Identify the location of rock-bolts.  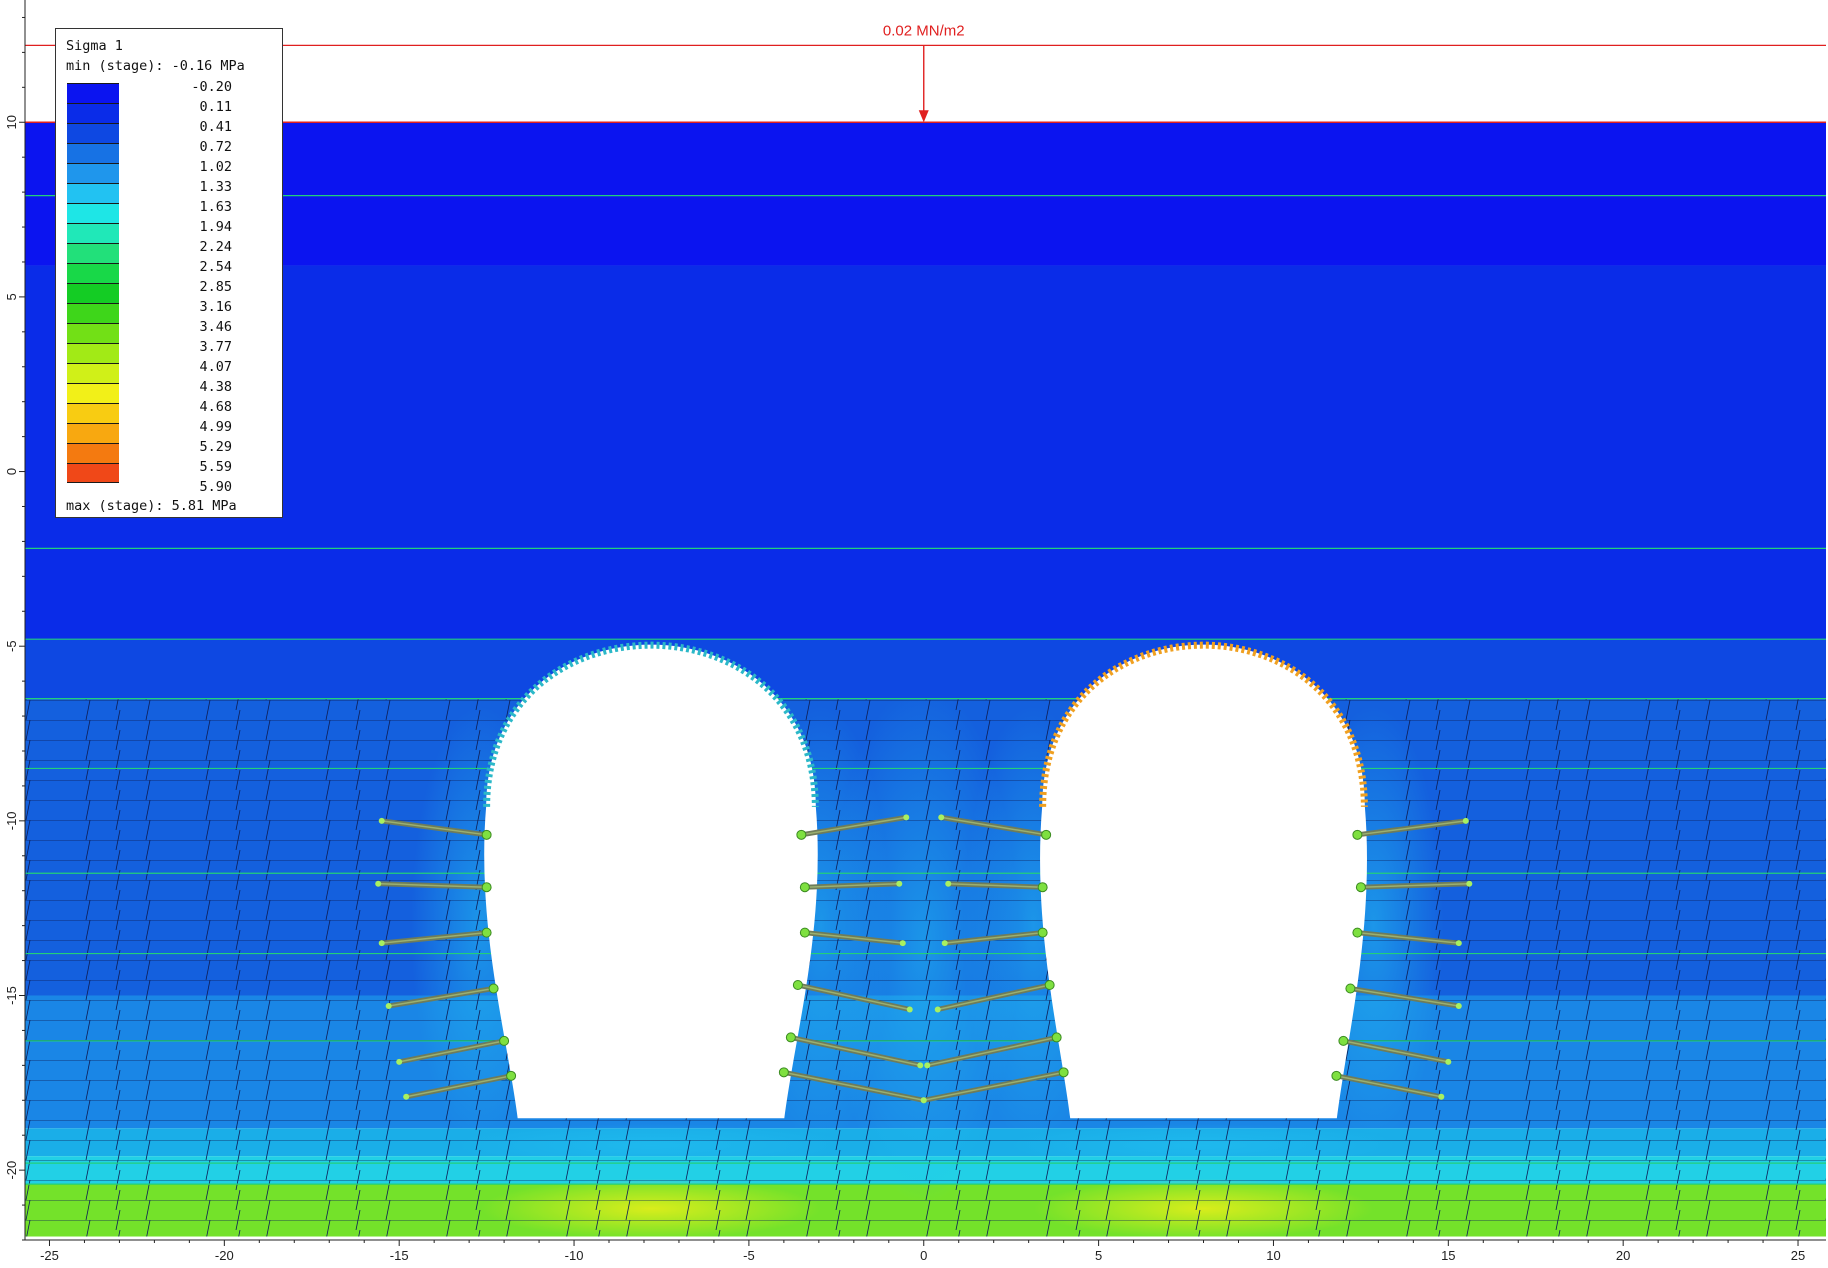
(924, 959).